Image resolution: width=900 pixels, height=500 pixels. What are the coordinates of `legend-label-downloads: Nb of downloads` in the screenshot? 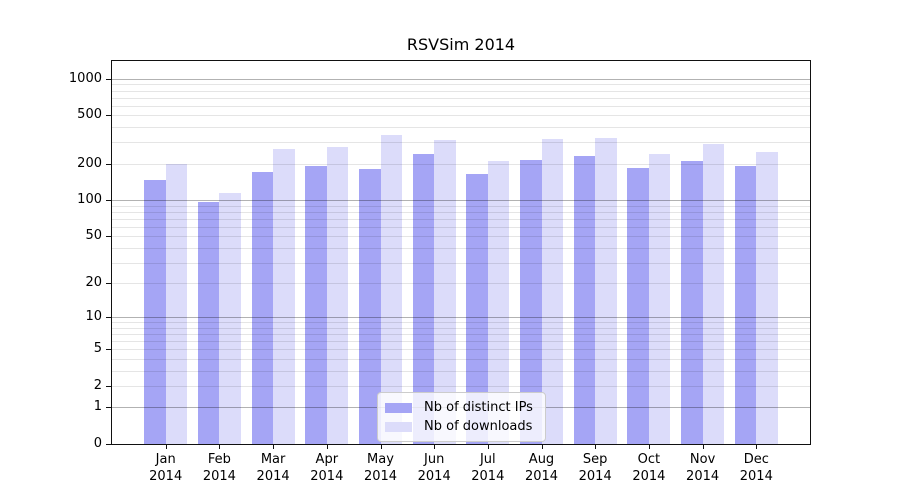 It's located at (478, 426).